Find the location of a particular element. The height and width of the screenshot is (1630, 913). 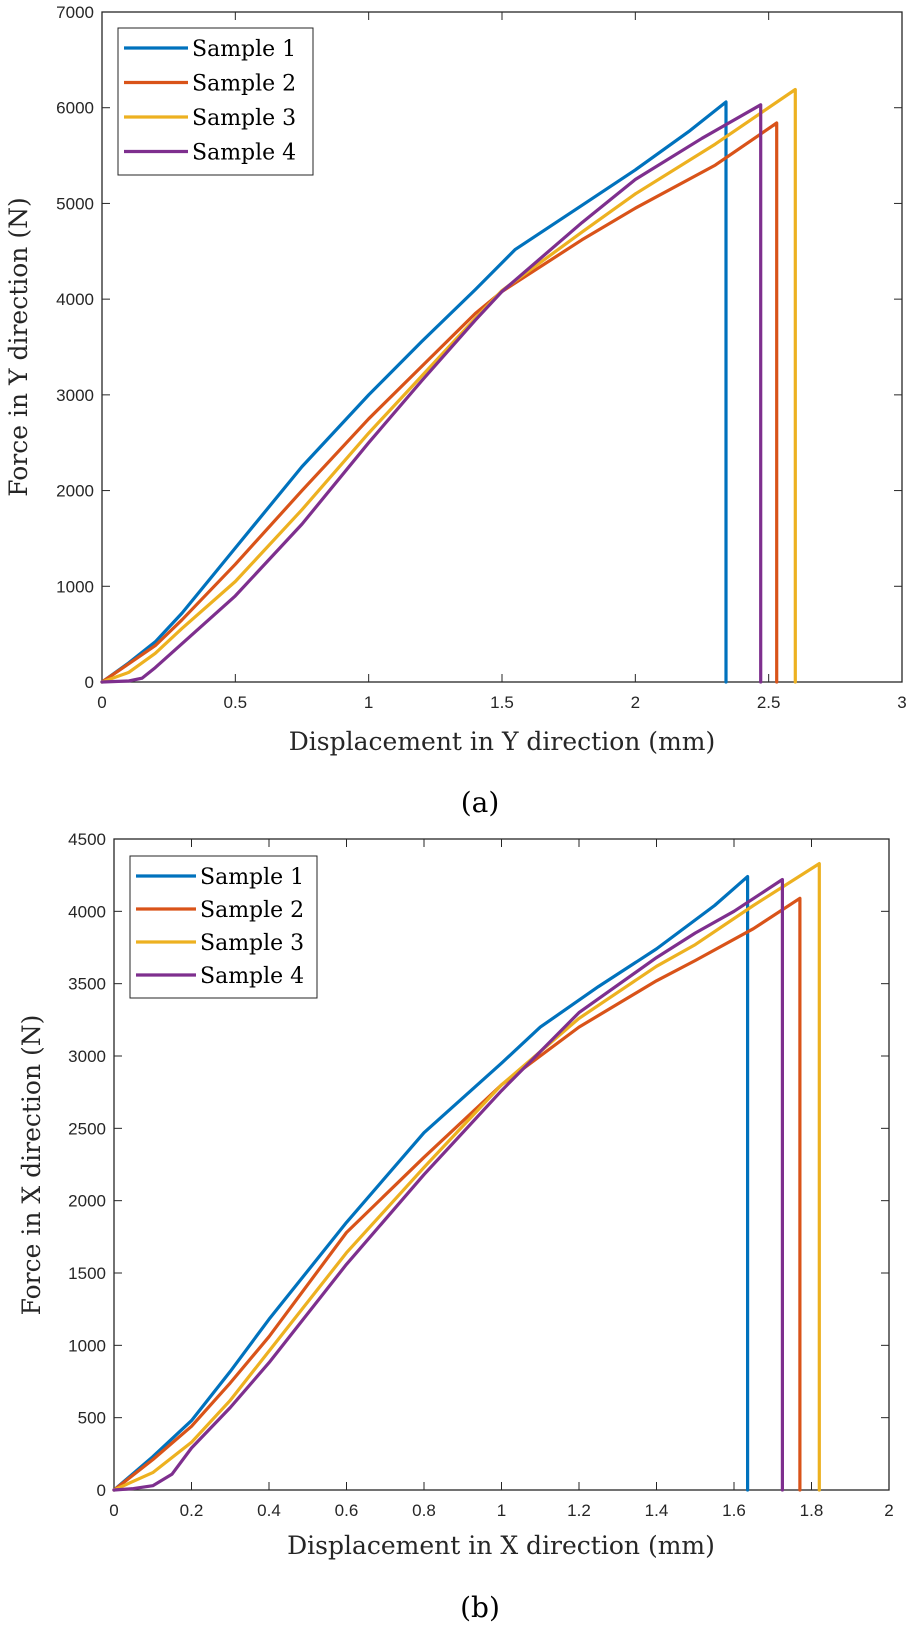

x-tick-label: 0.2 is located at coordinates (192, 1510).